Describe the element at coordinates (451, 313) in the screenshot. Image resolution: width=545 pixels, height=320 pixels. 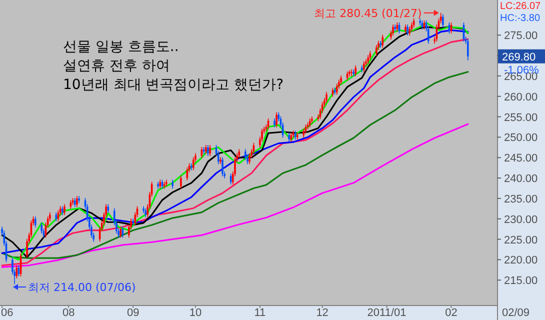
I see `x-tick-label: 02` at that location.